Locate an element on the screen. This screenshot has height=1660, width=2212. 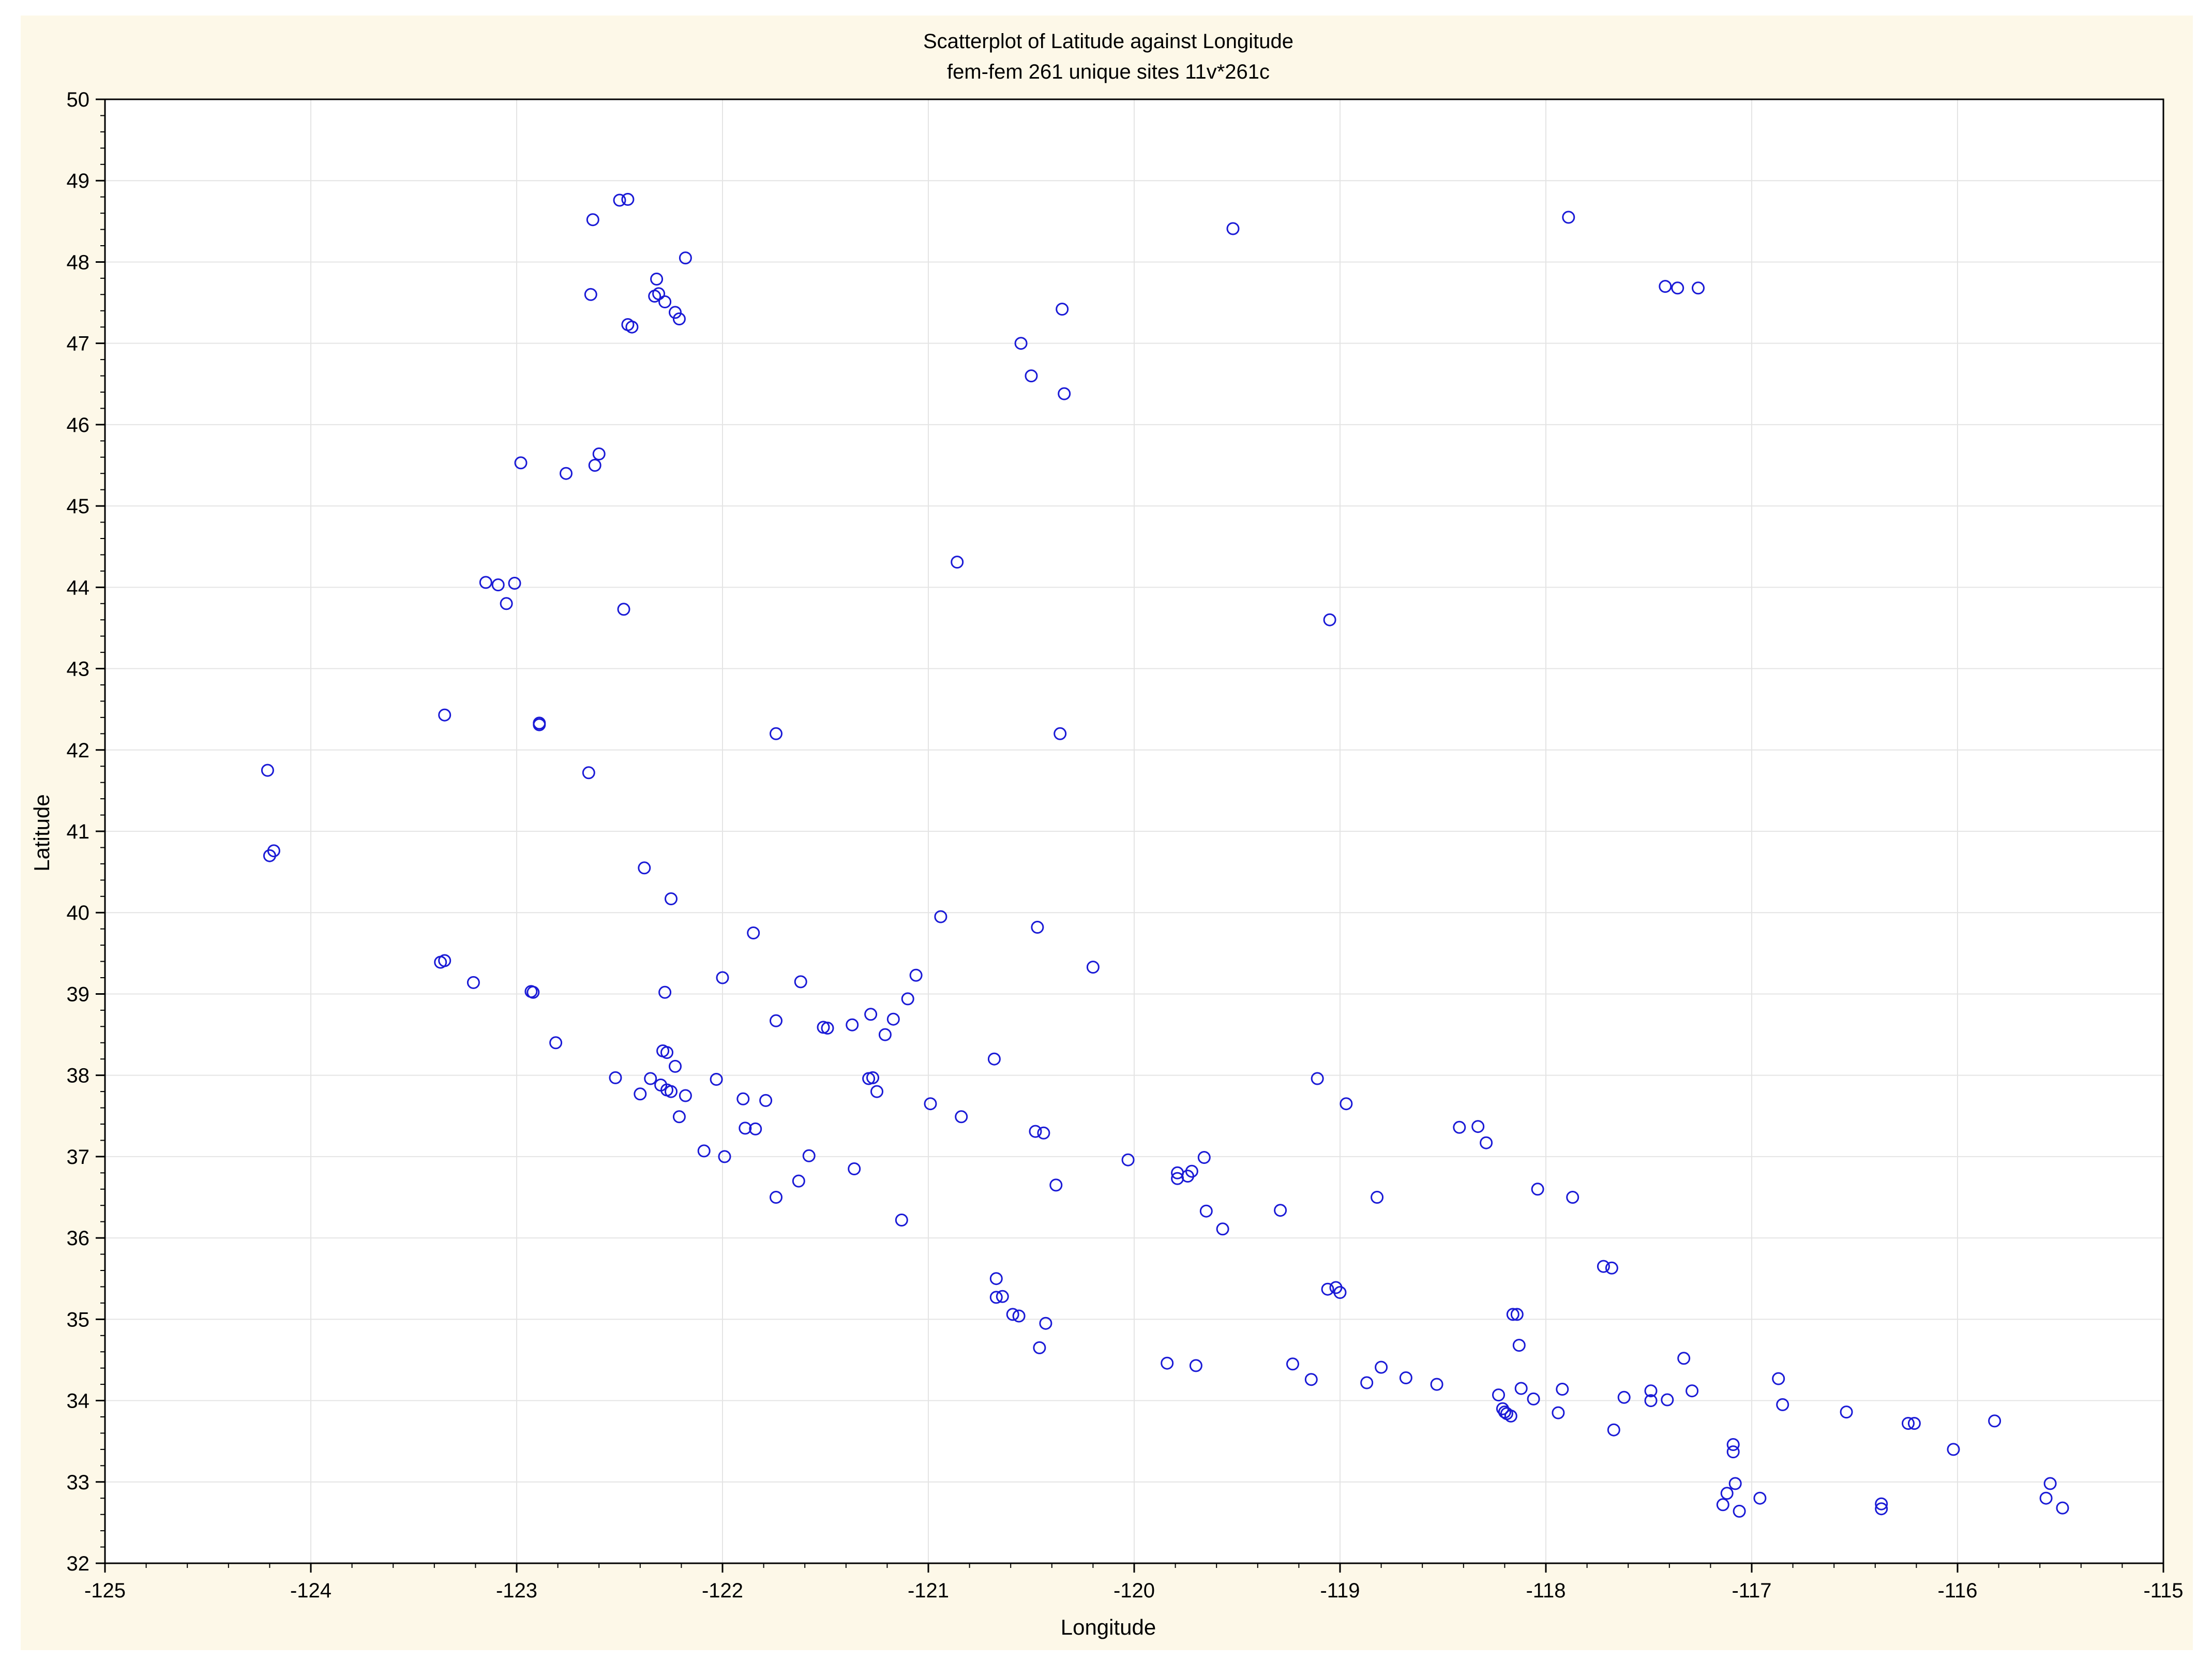
y-tick-label: 41 is located at coordinates (78, 831).